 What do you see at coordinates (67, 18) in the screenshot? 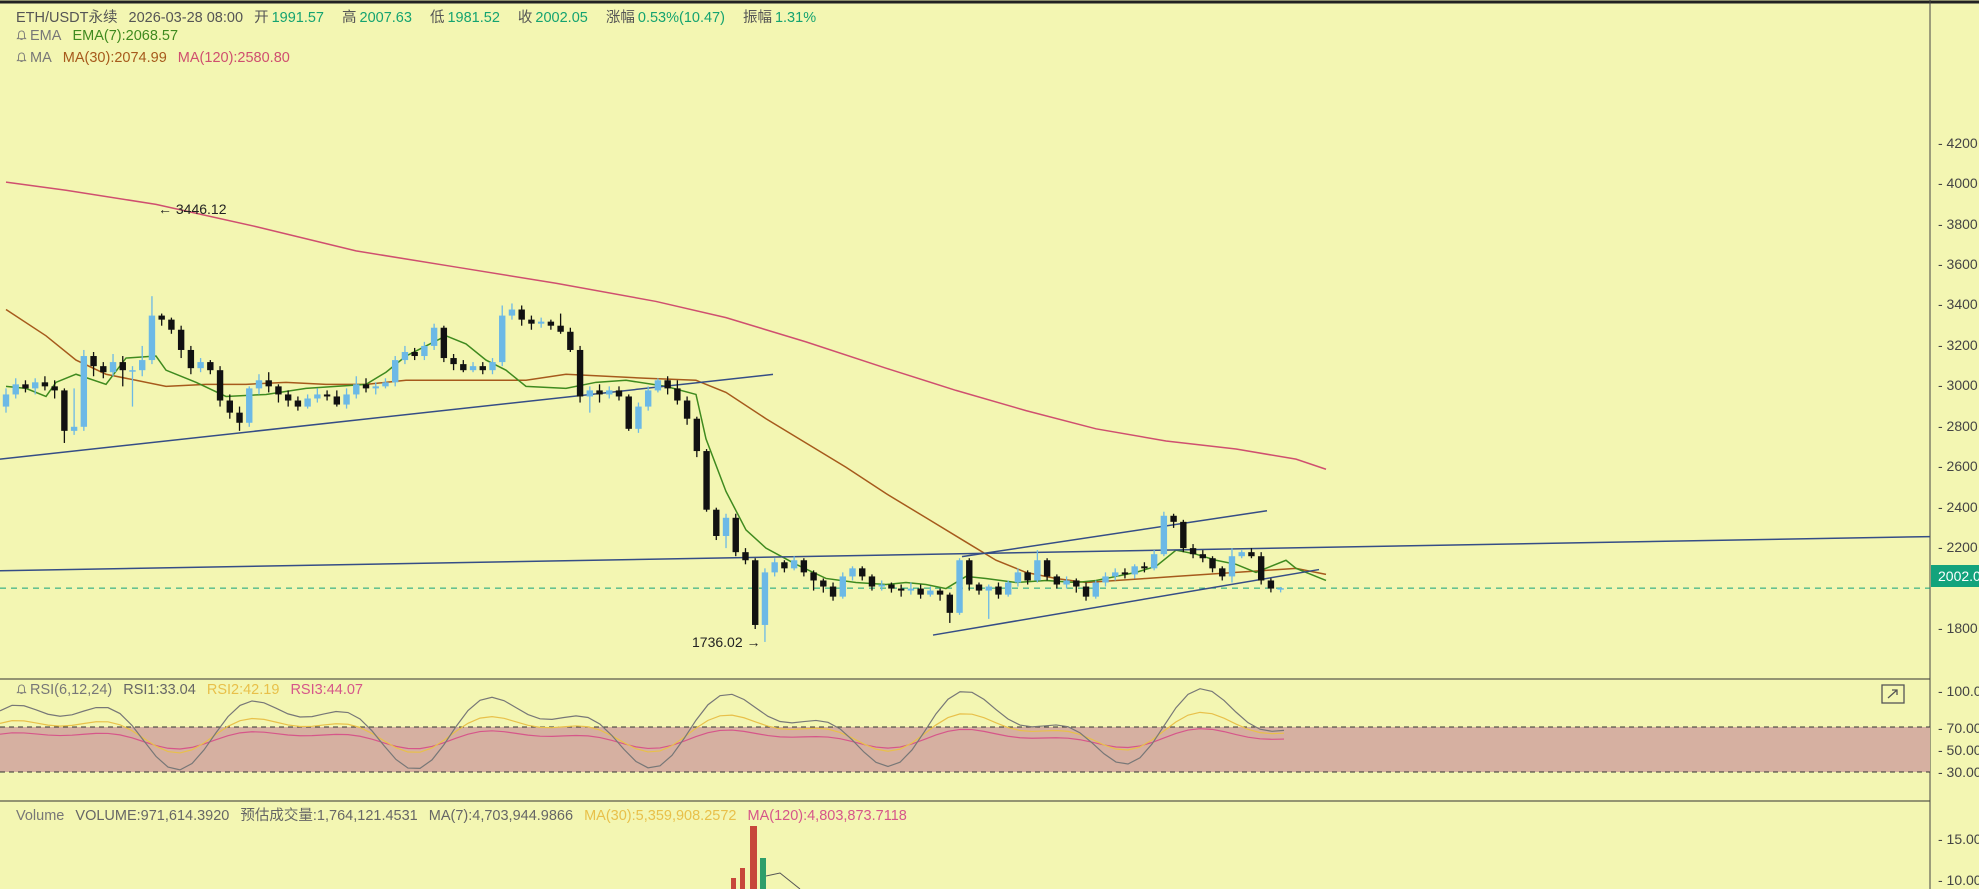
I see `symbol-label: ETH/USDT永续` at bounding box center [67, 18].